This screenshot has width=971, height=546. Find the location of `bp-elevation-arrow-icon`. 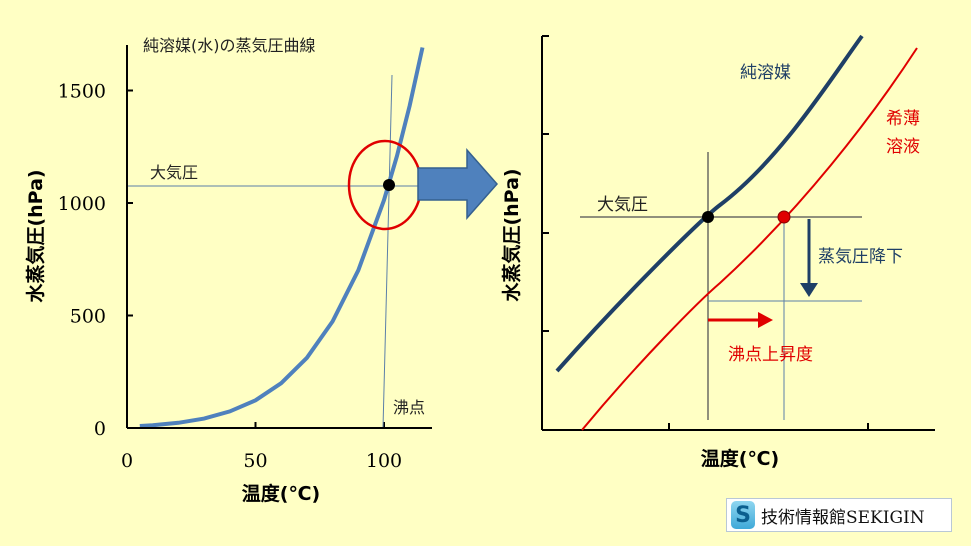

bp-elevation-arrow-icon is located at coordinates (765, 320).